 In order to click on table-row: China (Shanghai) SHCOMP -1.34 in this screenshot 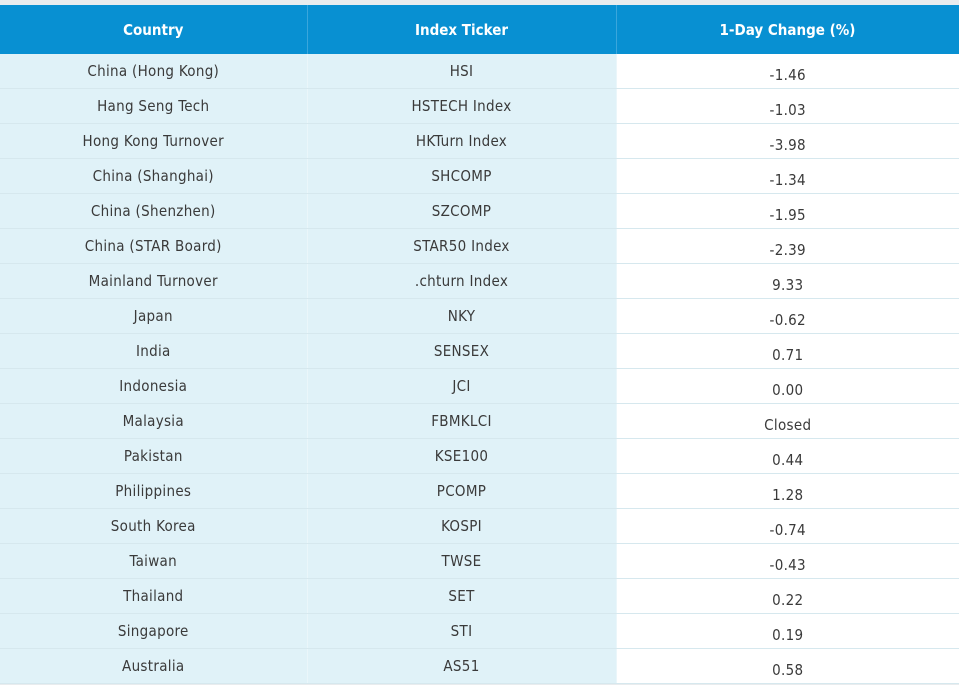, I will do `click(479, 176)`.